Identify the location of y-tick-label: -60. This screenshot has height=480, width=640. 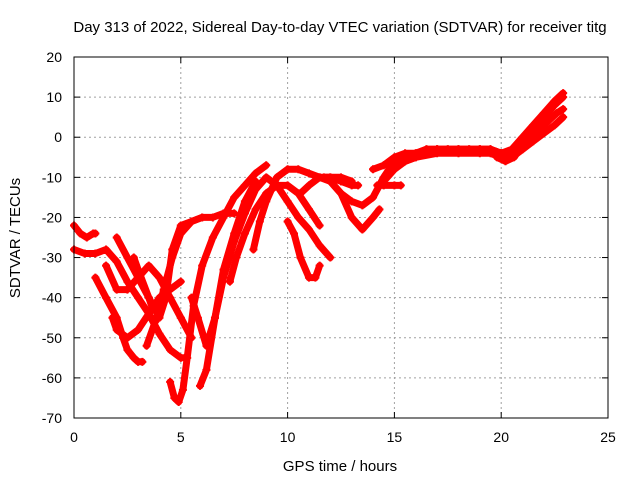
(52, 378).